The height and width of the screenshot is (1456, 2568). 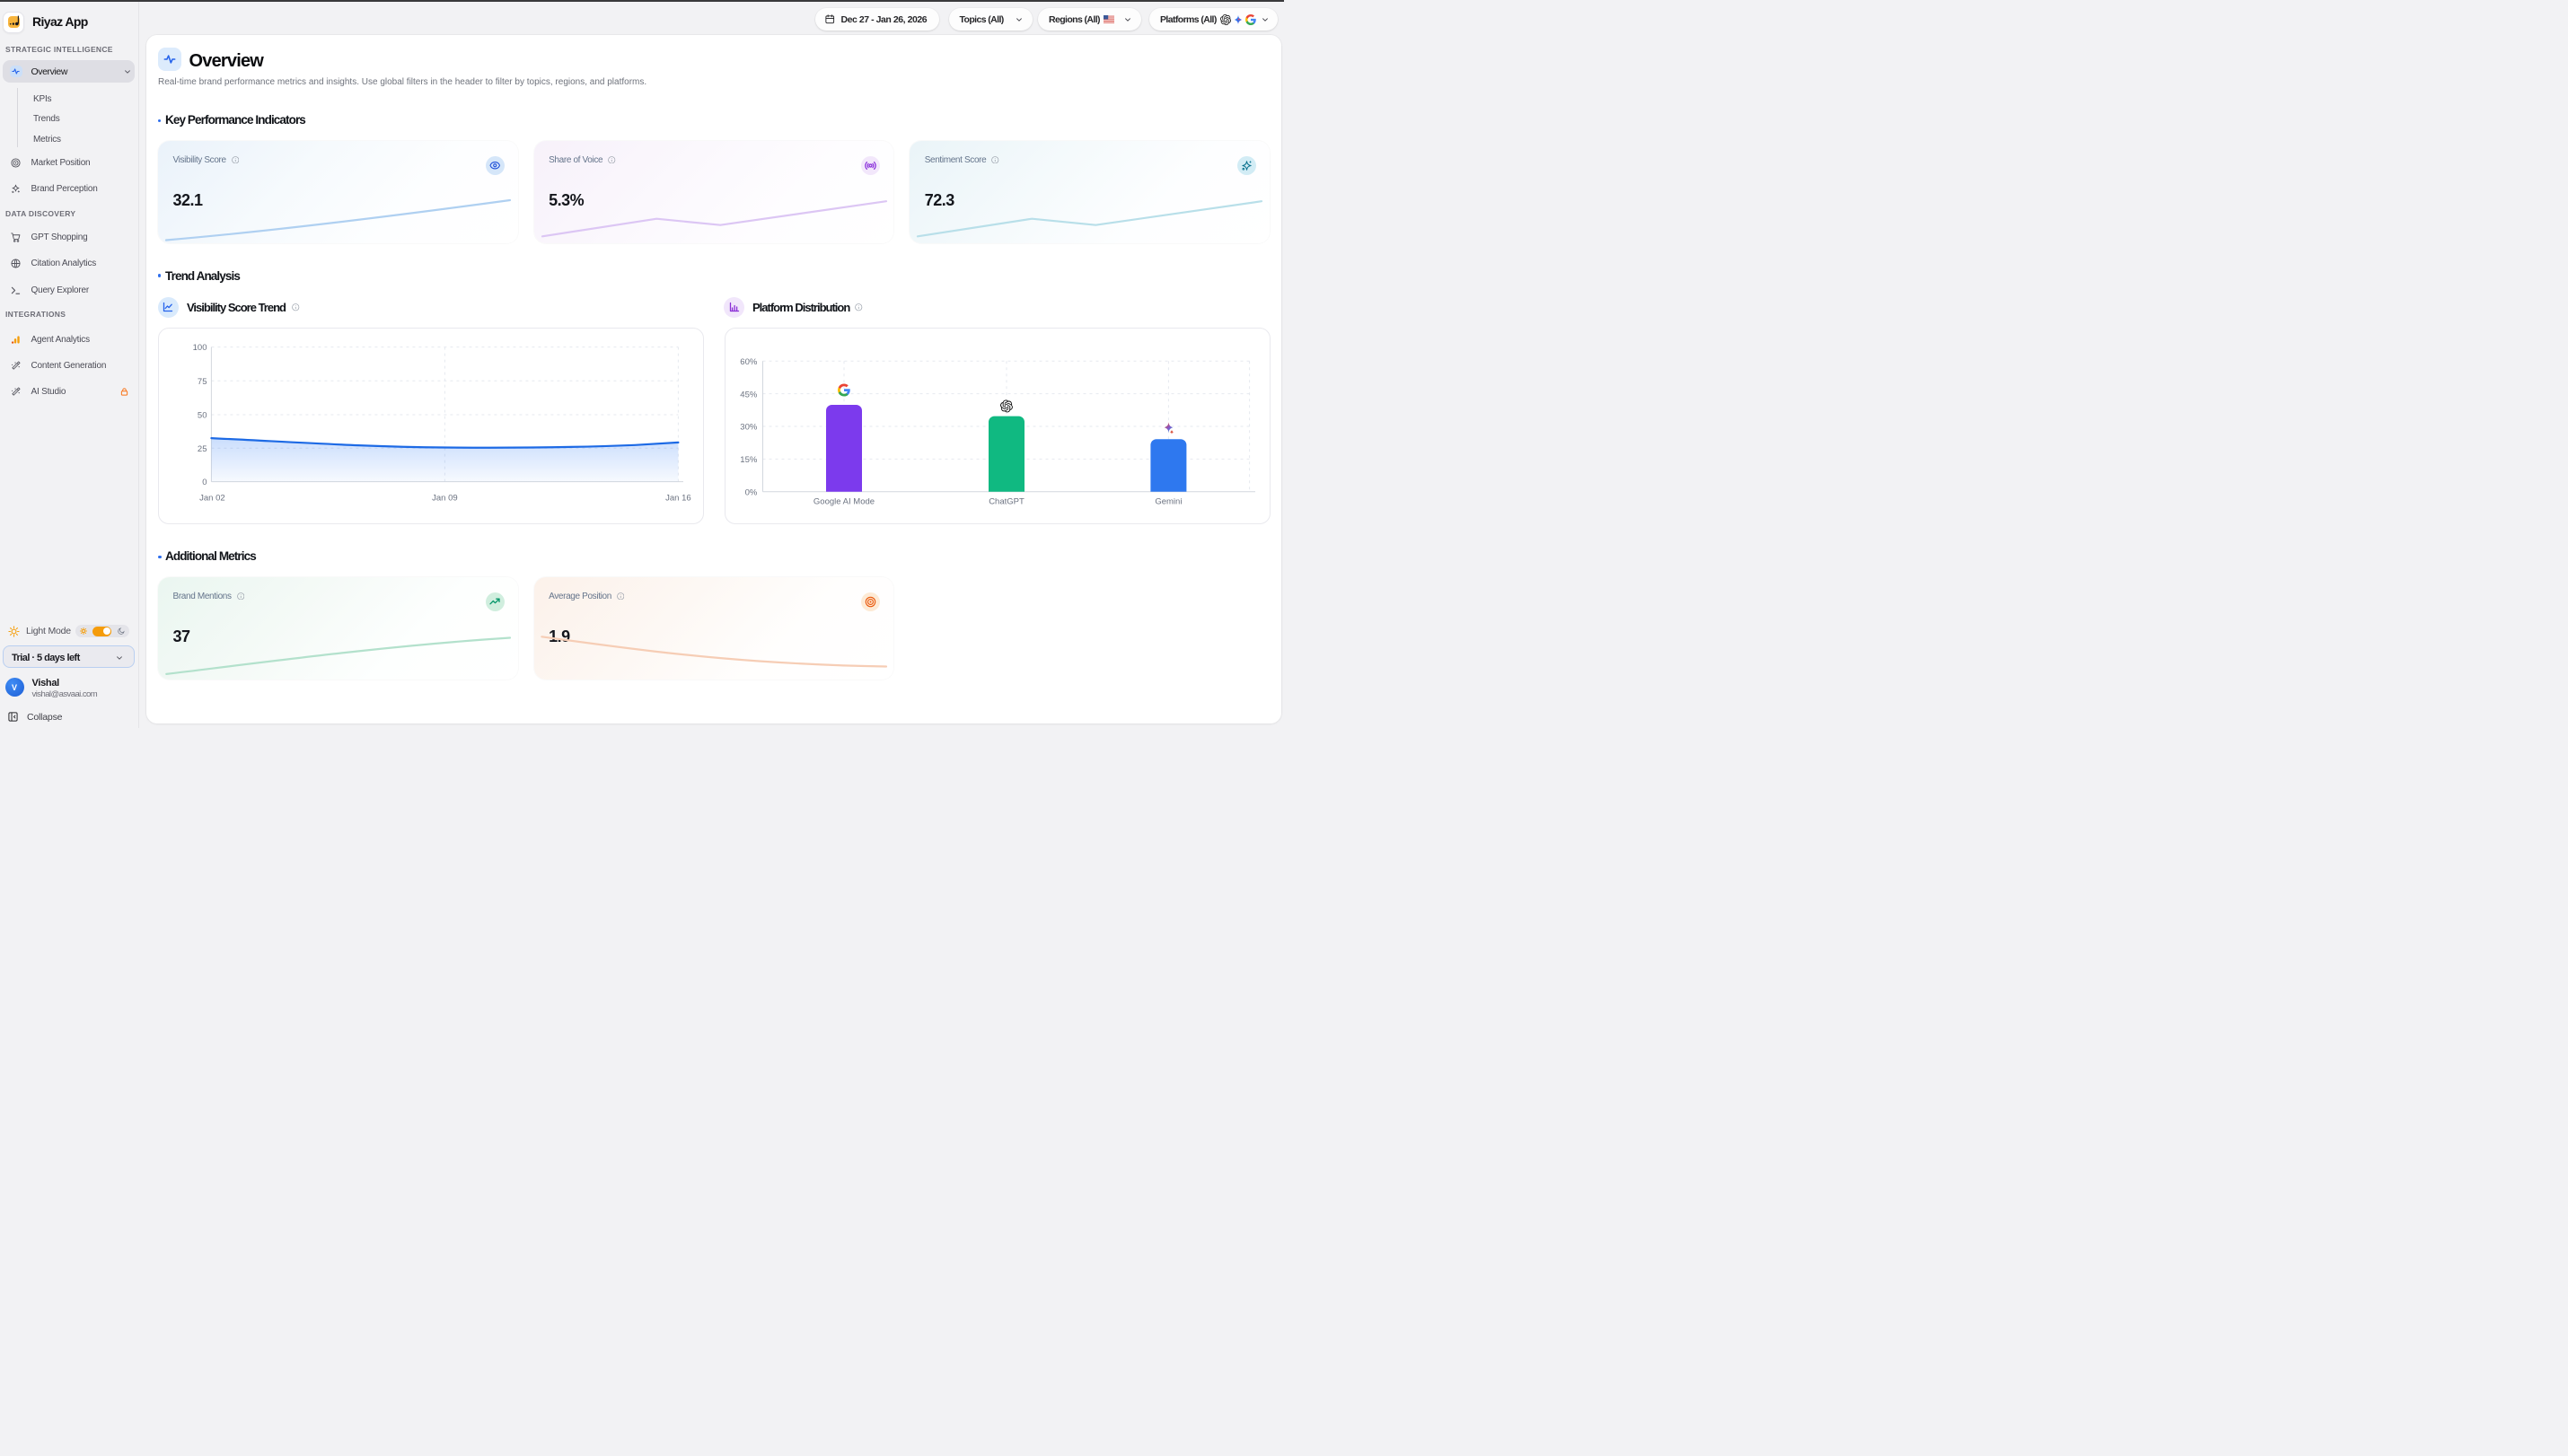 What do you see at coordinates (751, 492) in the screenshot?
I see `svg-text: 0%` at bounding box center [751, 492].